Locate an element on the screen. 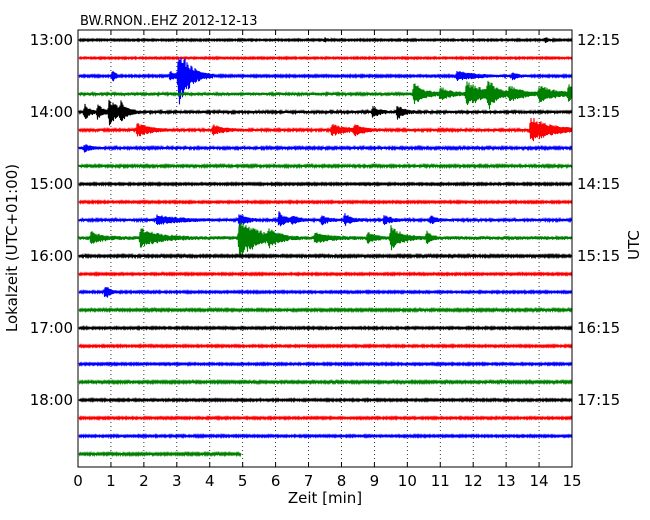 The width and height of the screenshot is (650, 520). x-tick-label: 3 is located at coordinates (177, 481).